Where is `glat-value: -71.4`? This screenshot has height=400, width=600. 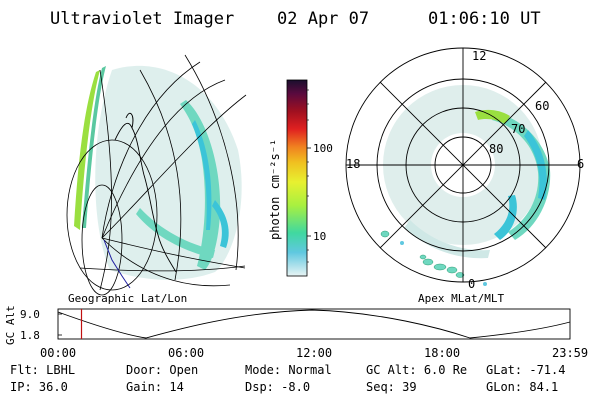
glat-value: -71.4 is located at coordinates (547, 370).